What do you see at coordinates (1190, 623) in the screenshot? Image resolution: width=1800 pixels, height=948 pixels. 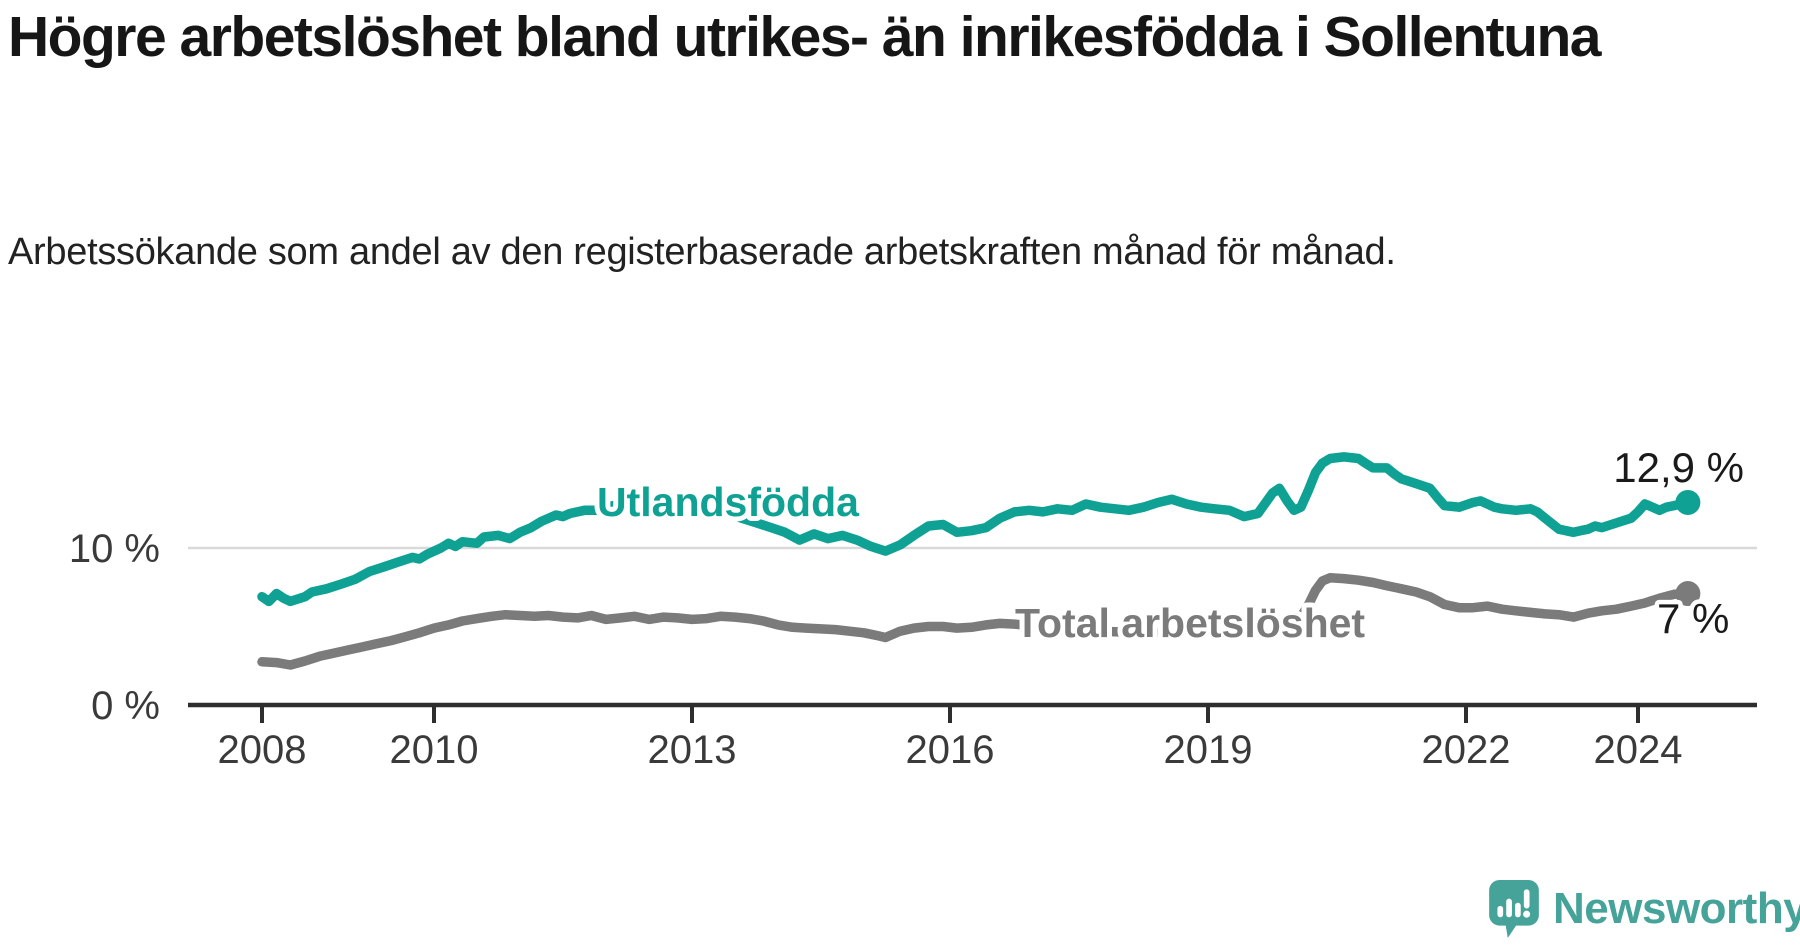 I see `series-label-total-arbetsloshet: Total arbetslöshet` at bounding box center [1190, 623].